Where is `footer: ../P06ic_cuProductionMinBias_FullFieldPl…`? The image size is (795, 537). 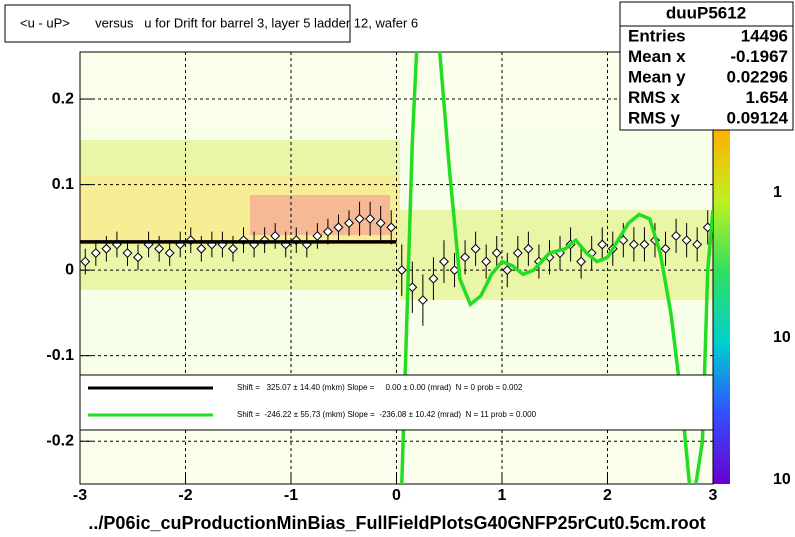 footer: ../P06ic_cuProductionMinBias_FullFieldPl… is located at coordinates (396, 523).